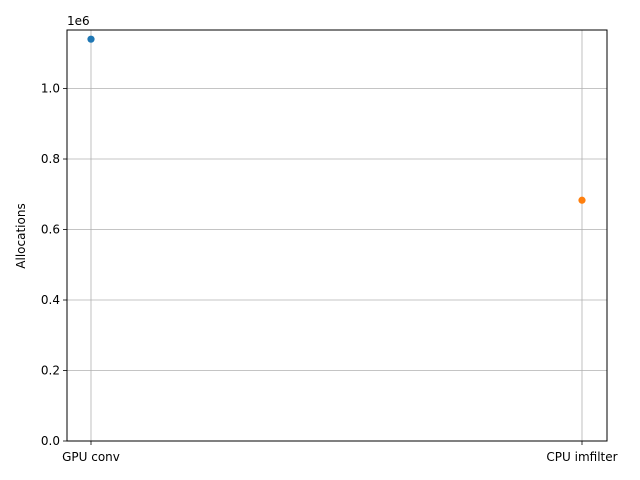  I want to click on y-tick-label: 0.0, so click(50, 441).